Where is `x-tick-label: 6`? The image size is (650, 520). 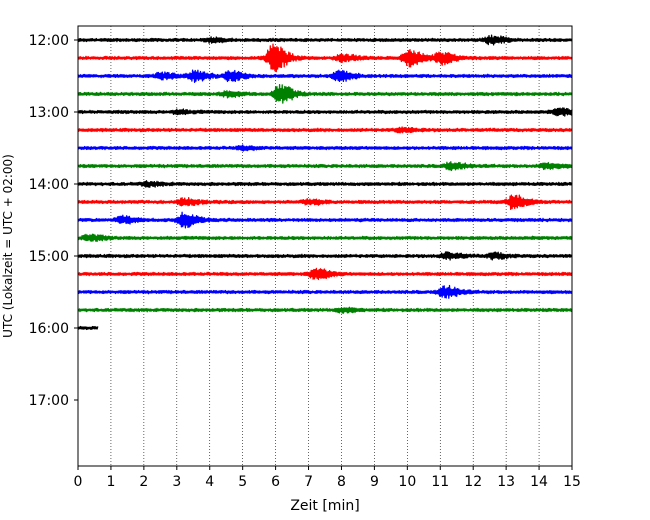
x-tick-label: 6 is located at coordinates (275, 482).